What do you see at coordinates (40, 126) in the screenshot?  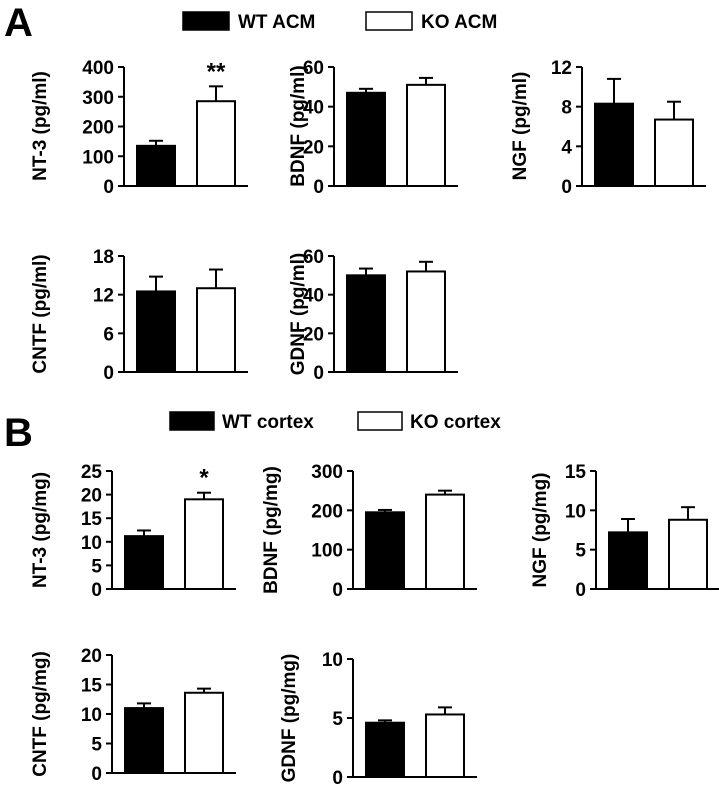 I see `y-axis-title: NT-3 (pg/ml)` at bounding box center [40, 126].